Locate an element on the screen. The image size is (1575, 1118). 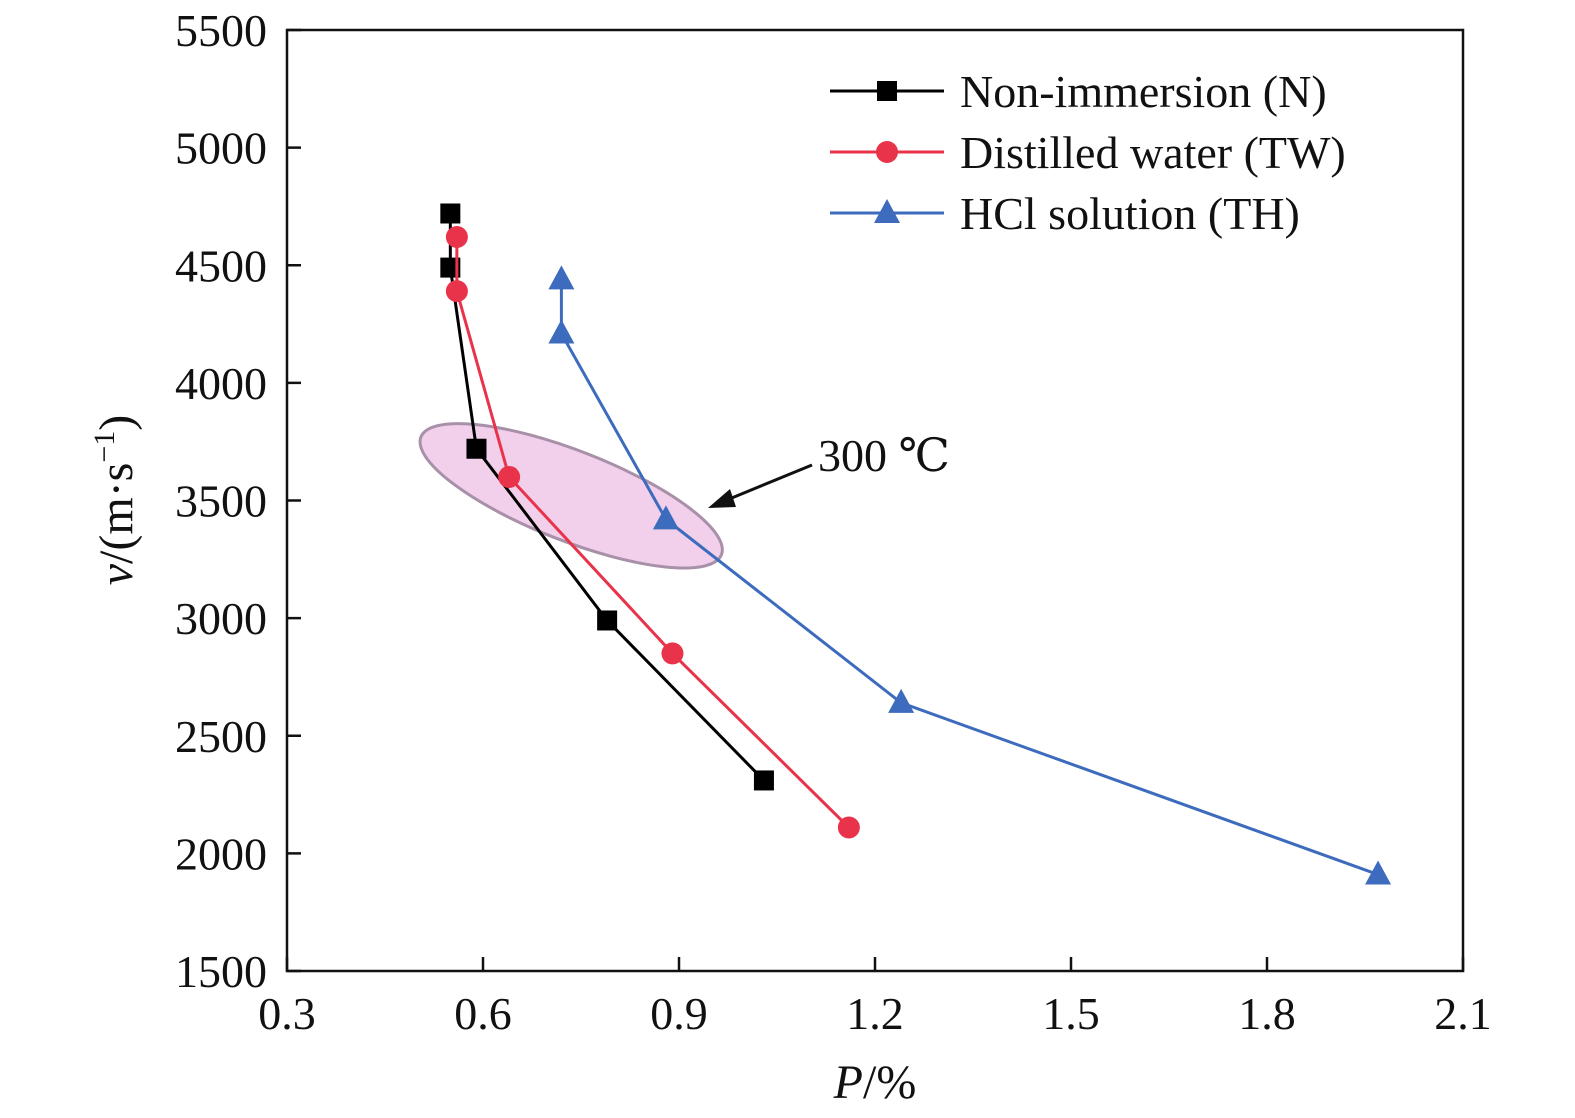
y-tick-label-0: 1500 is located at coordinates (221, 971).